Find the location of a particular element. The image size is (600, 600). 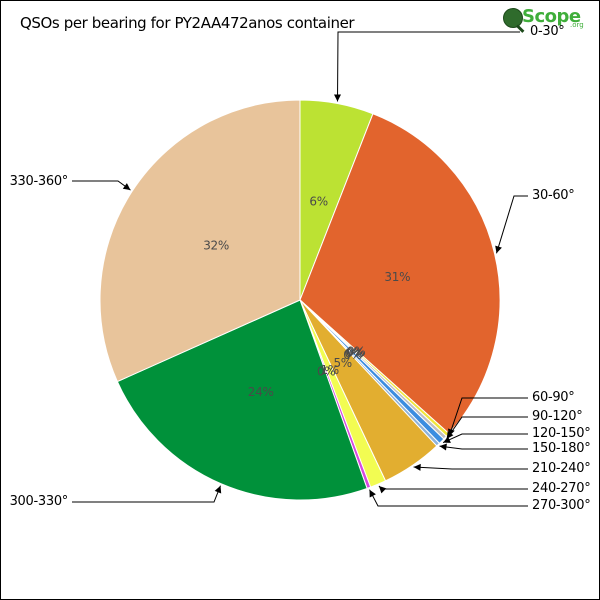

magnifier-icon is located at coordinates (513, 18).